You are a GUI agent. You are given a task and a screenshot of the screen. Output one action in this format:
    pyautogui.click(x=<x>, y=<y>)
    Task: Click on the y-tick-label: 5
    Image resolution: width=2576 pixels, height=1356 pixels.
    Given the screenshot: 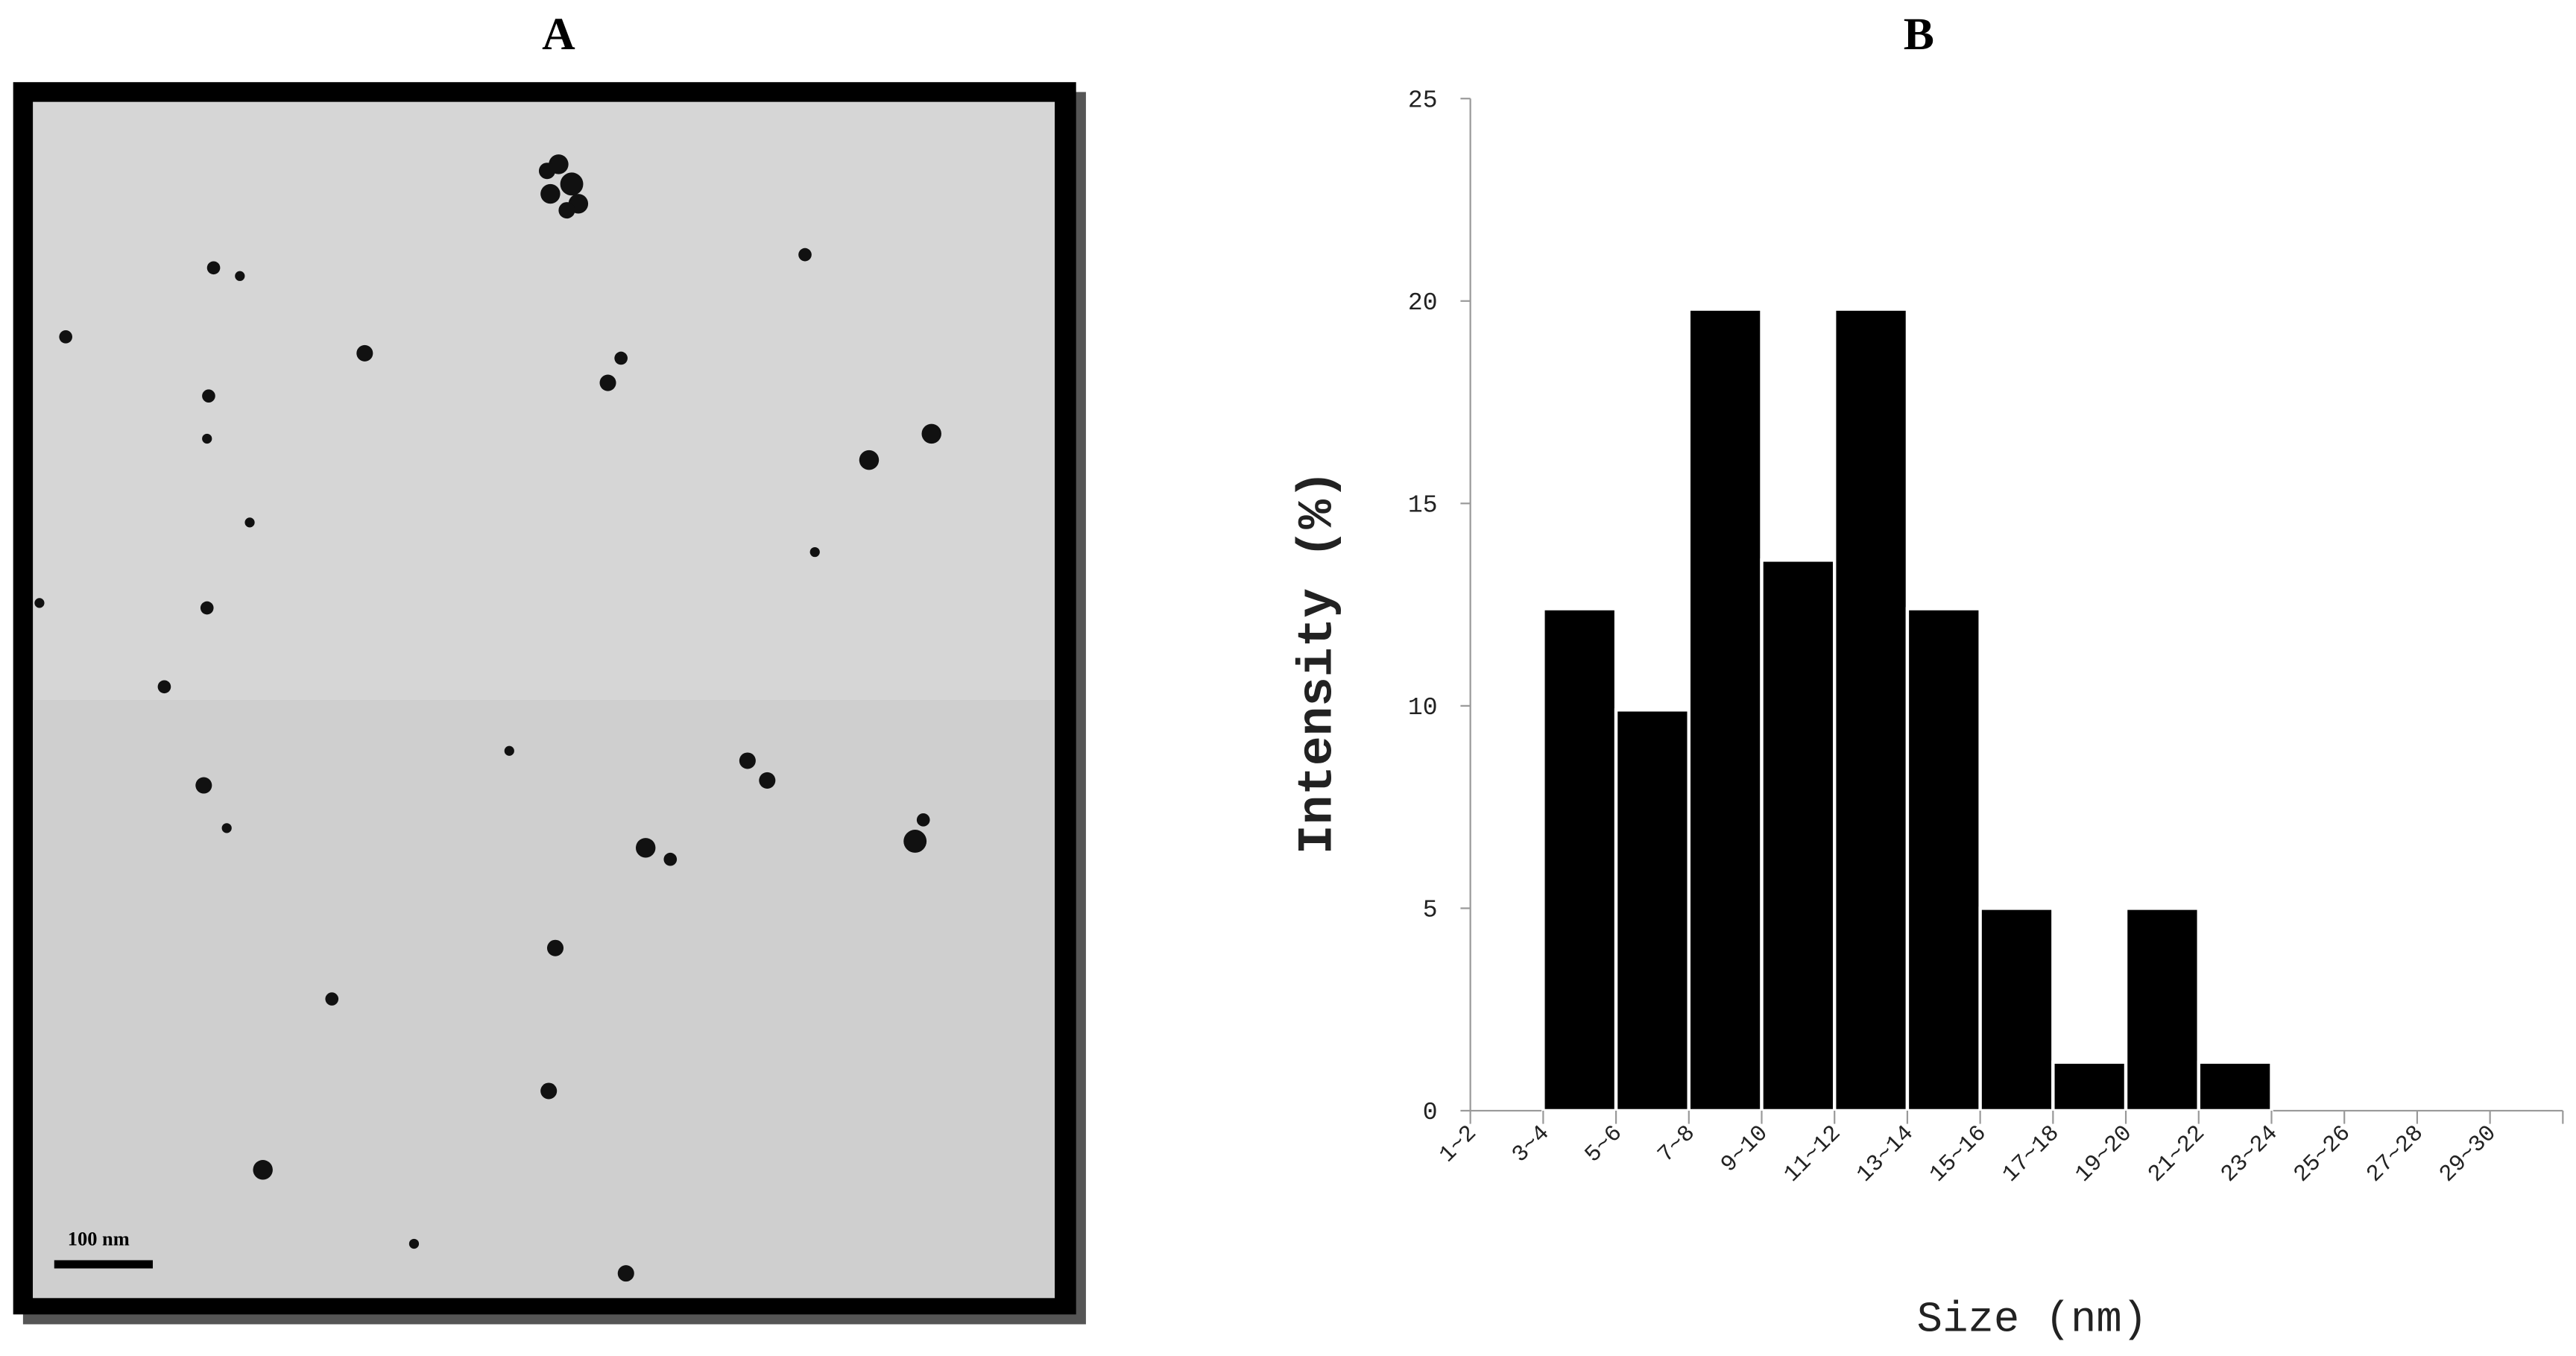 What is the action you would take?
    pyautogui.click(x=1430, y=909)
    